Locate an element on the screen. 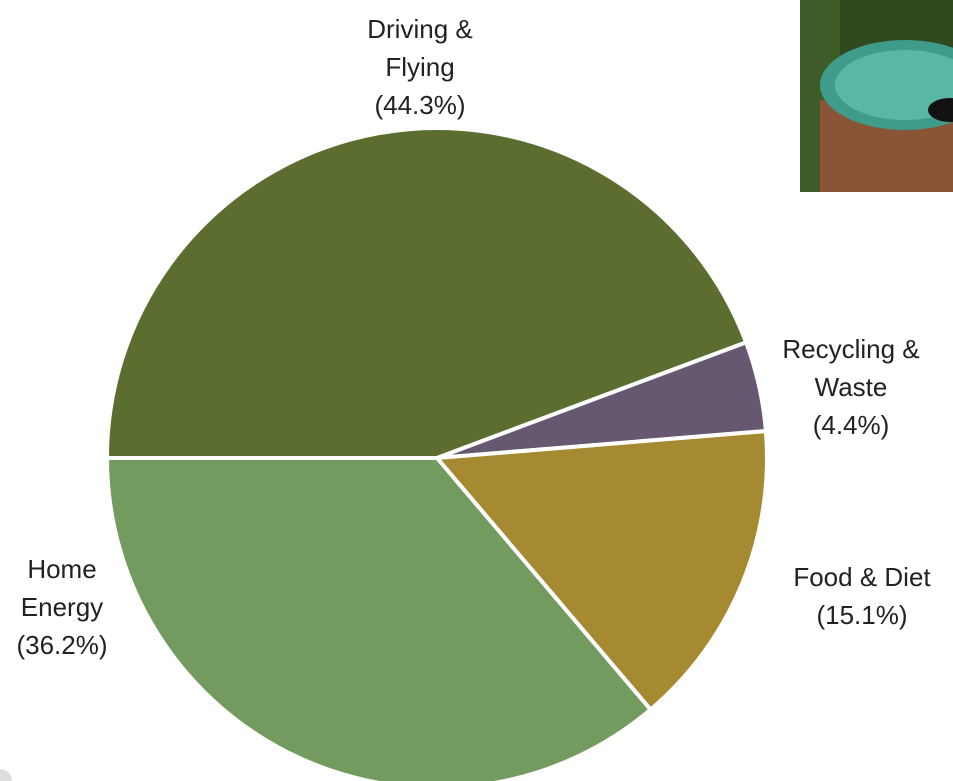  slice-value: (4.4%) is located at coordinates (851, 425).